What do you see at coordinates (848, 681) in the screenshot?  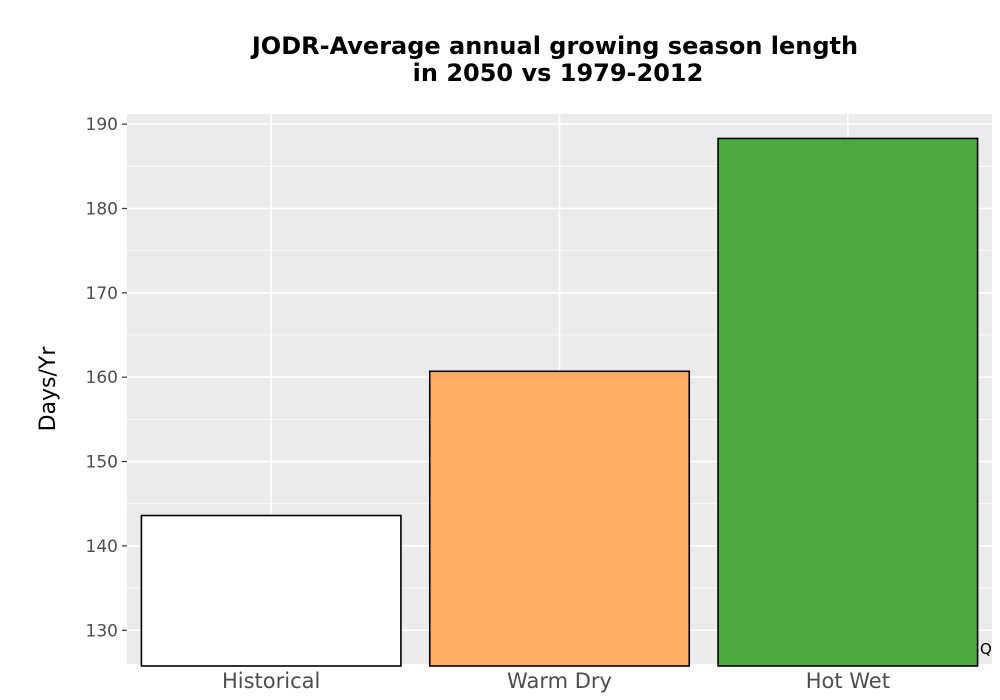 I see `x-tick-label: Hot Wet` at bounding box center [848, 681].